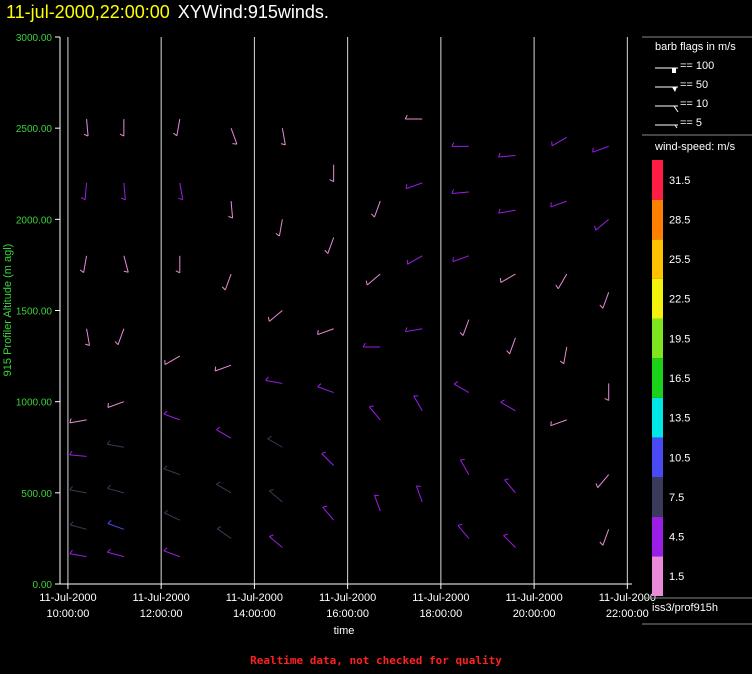 The width and height of the screenshot is (752, 674). What do you see at coordinates (254, 614) in the screenshot?
I see `x-tick-time-2: 14:00:00` at bounding box center [254, 614].